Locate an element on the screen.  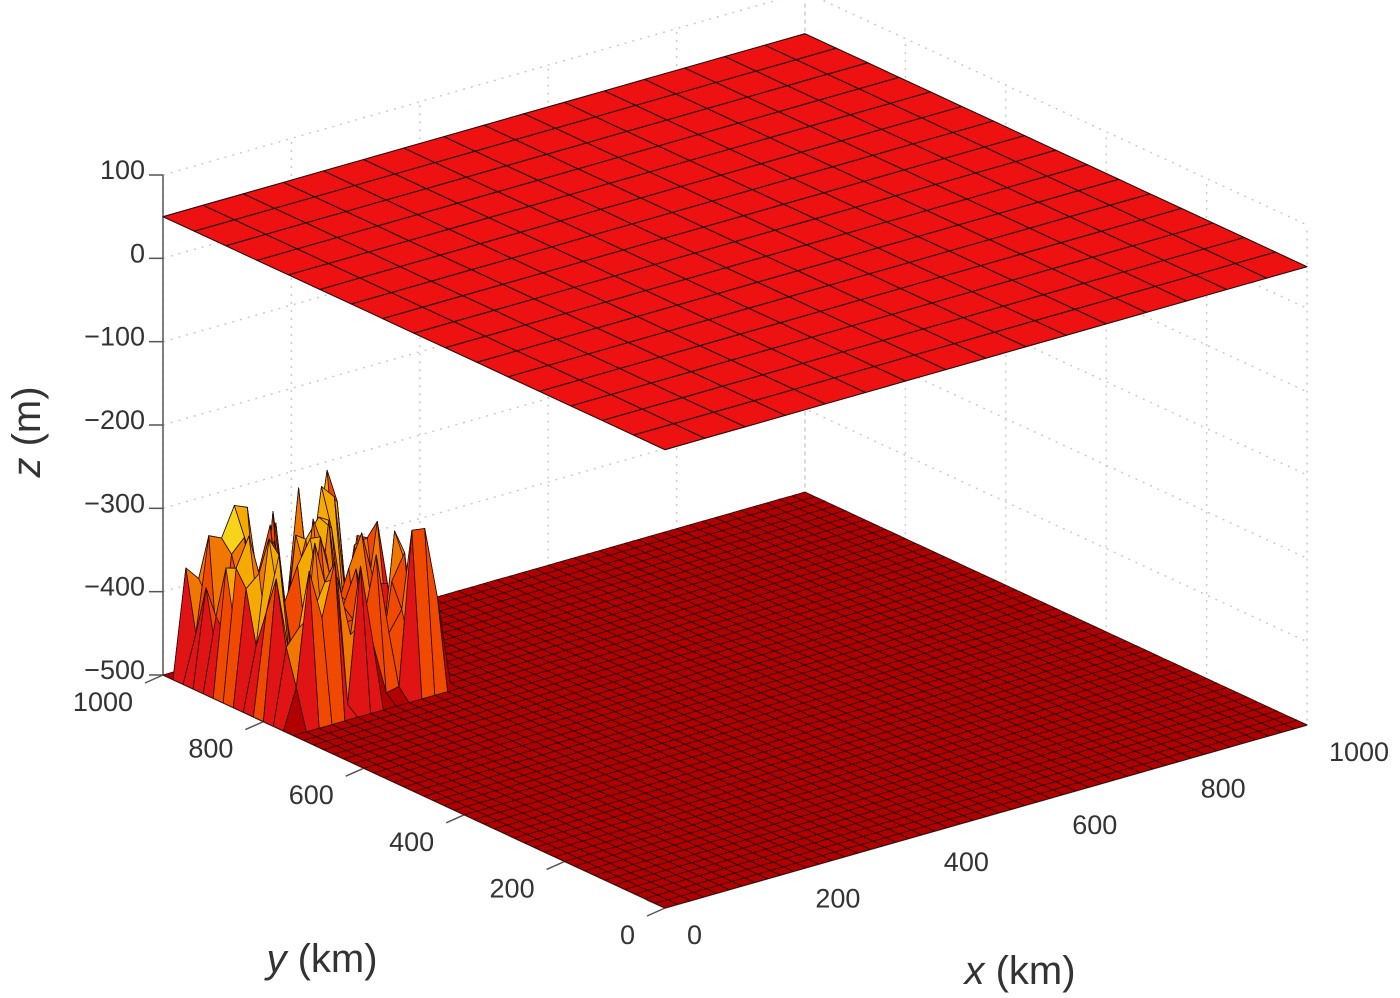
y-tick-label: 400 is located at coordinates (411, 842).